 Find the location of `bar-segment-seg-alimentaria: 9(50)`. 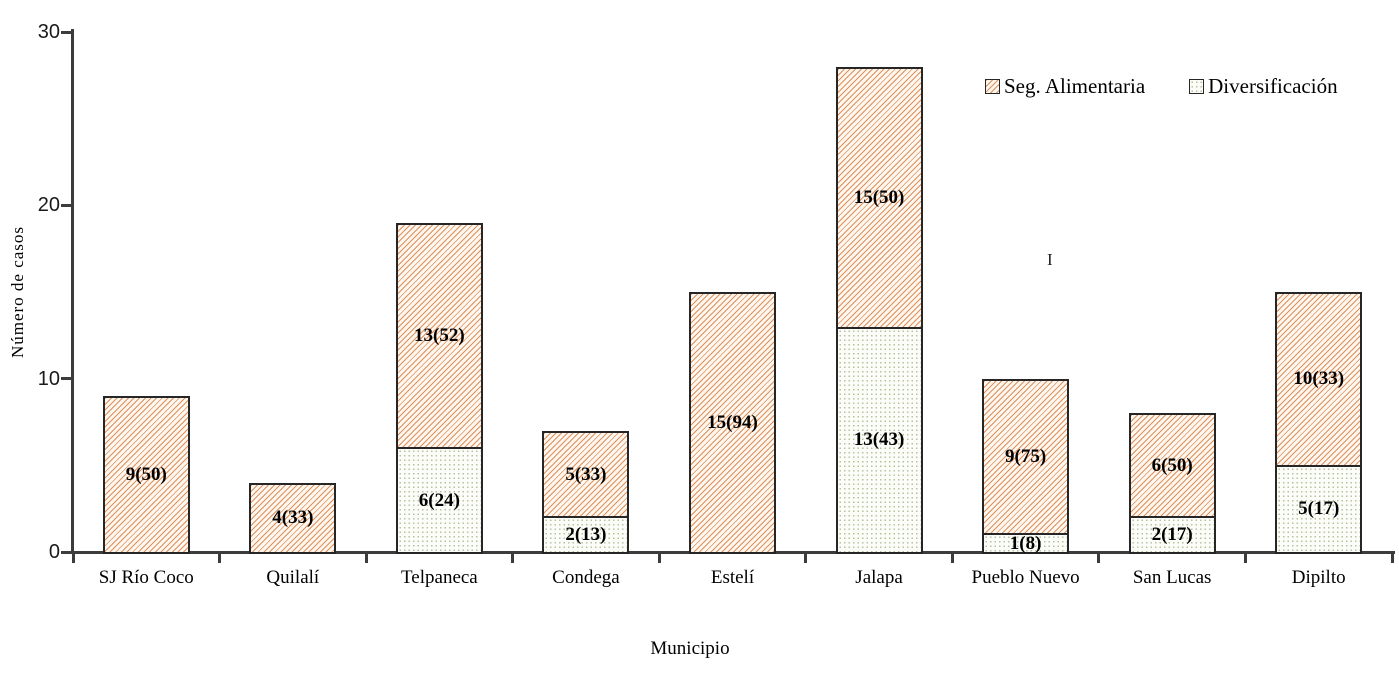

bar-segment-seg-alimentaria: 9(50) is located at coordinates (146, 475).